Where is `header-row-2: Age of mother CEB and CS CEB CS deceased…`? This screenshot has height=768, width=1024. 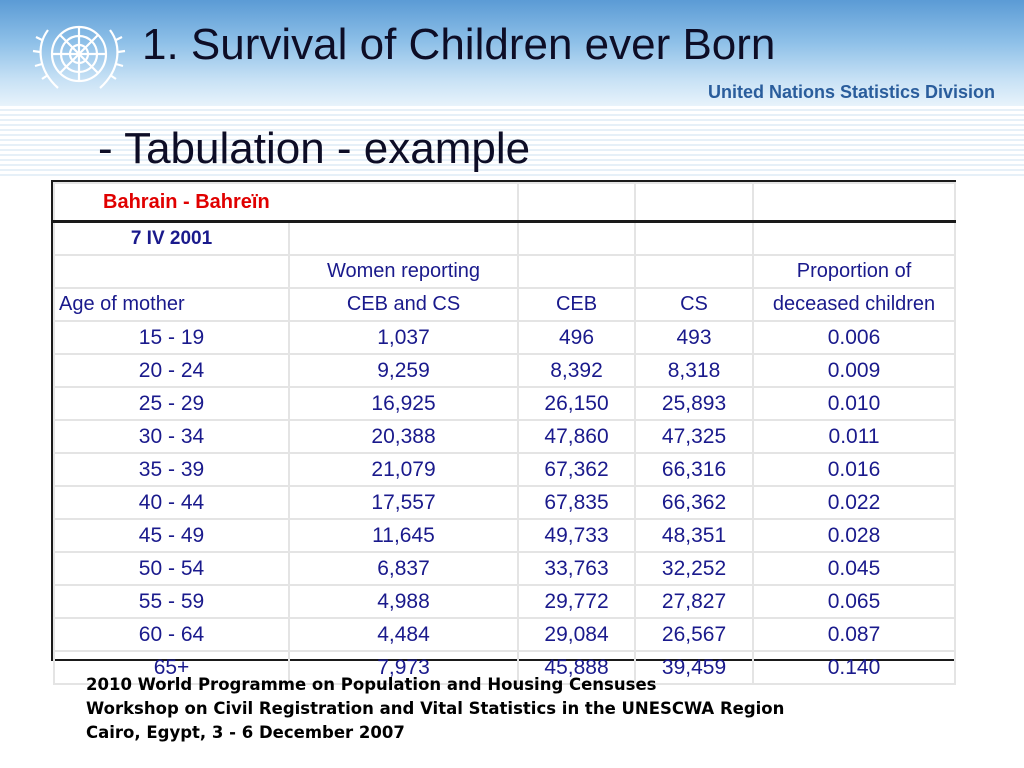 header-row-2: Age of mother CEB and CS CEB CS deceased… is located at coordinates (505, 304).